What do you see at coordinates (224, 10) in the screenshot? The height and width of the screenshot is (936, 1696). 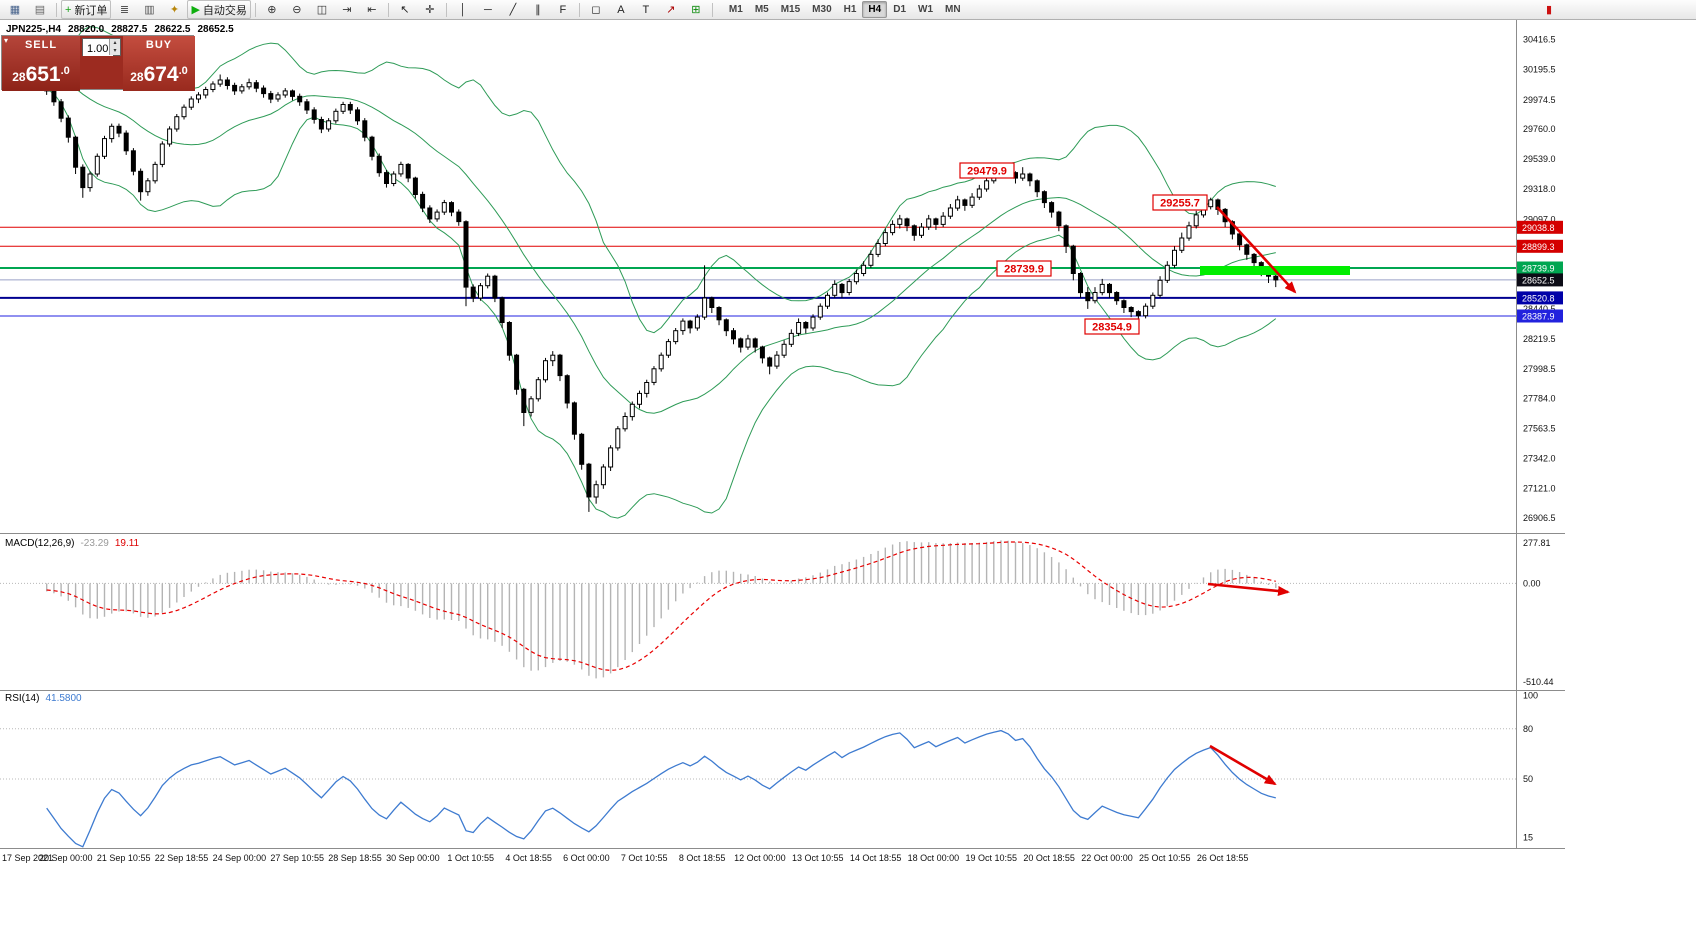 I see `autotrading-button-label: 自动交易` at bounding box center [224, 10].